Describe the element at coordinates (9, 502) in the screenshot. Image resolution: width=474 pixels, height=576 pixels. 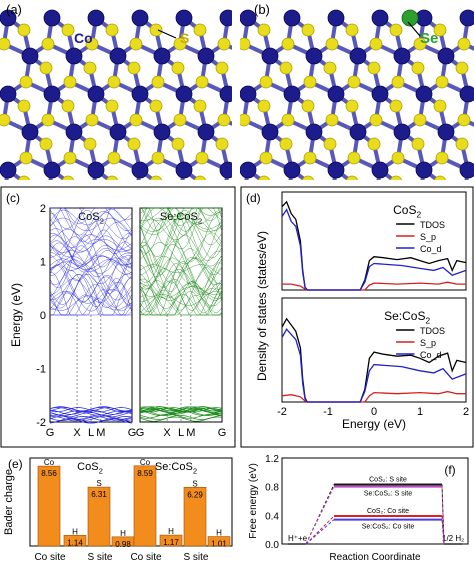
I see `bader-ylabel: Bader charge` at that location.